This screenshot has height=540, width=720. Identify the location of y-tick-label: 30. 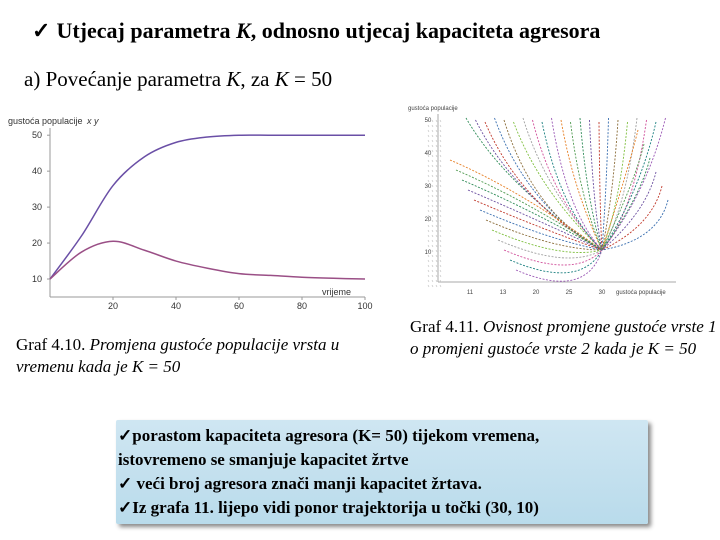
(37, 207).